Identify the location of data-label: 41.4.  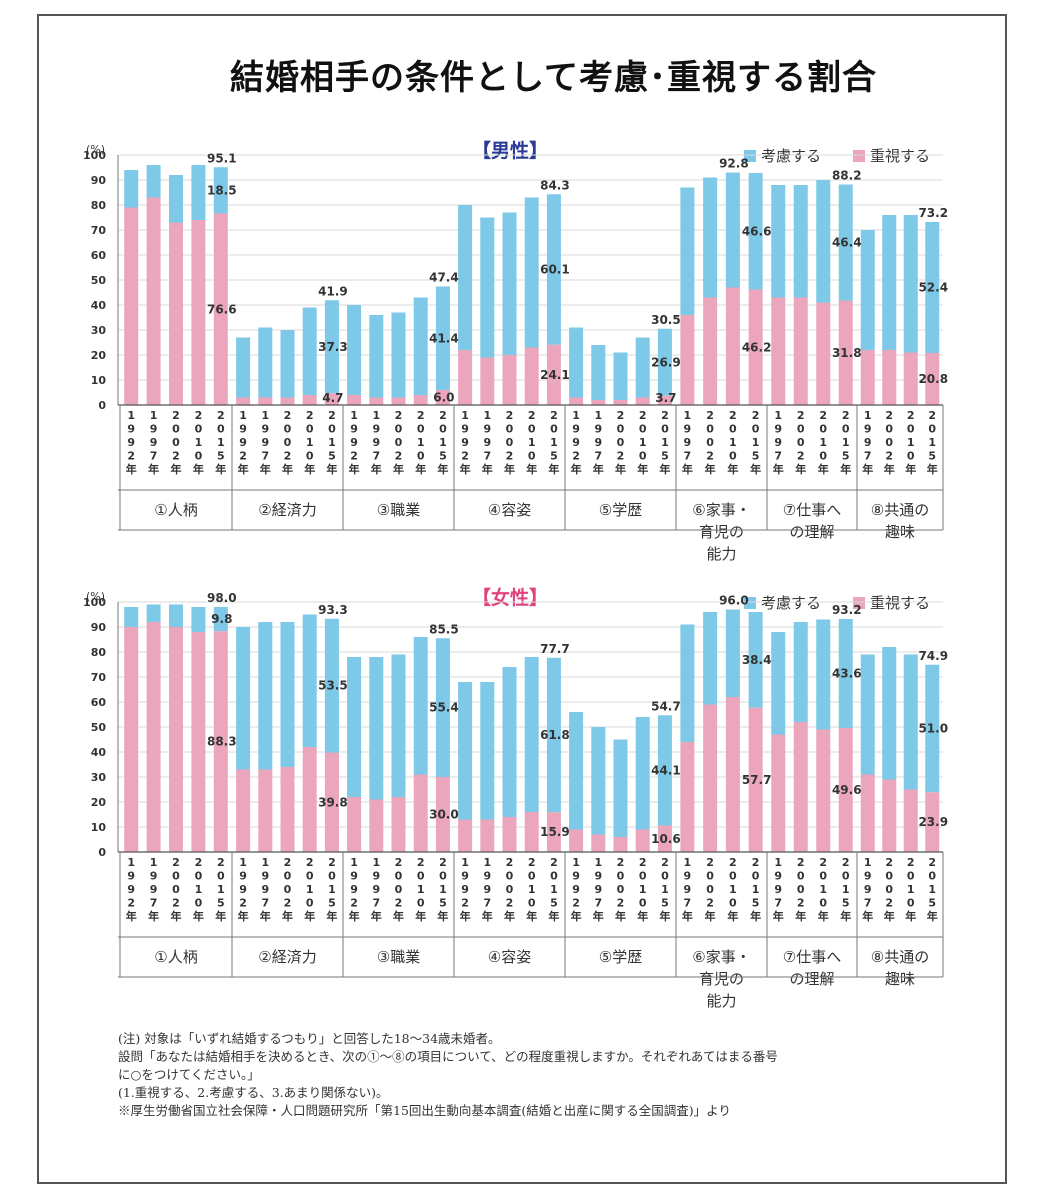
(444, 338).